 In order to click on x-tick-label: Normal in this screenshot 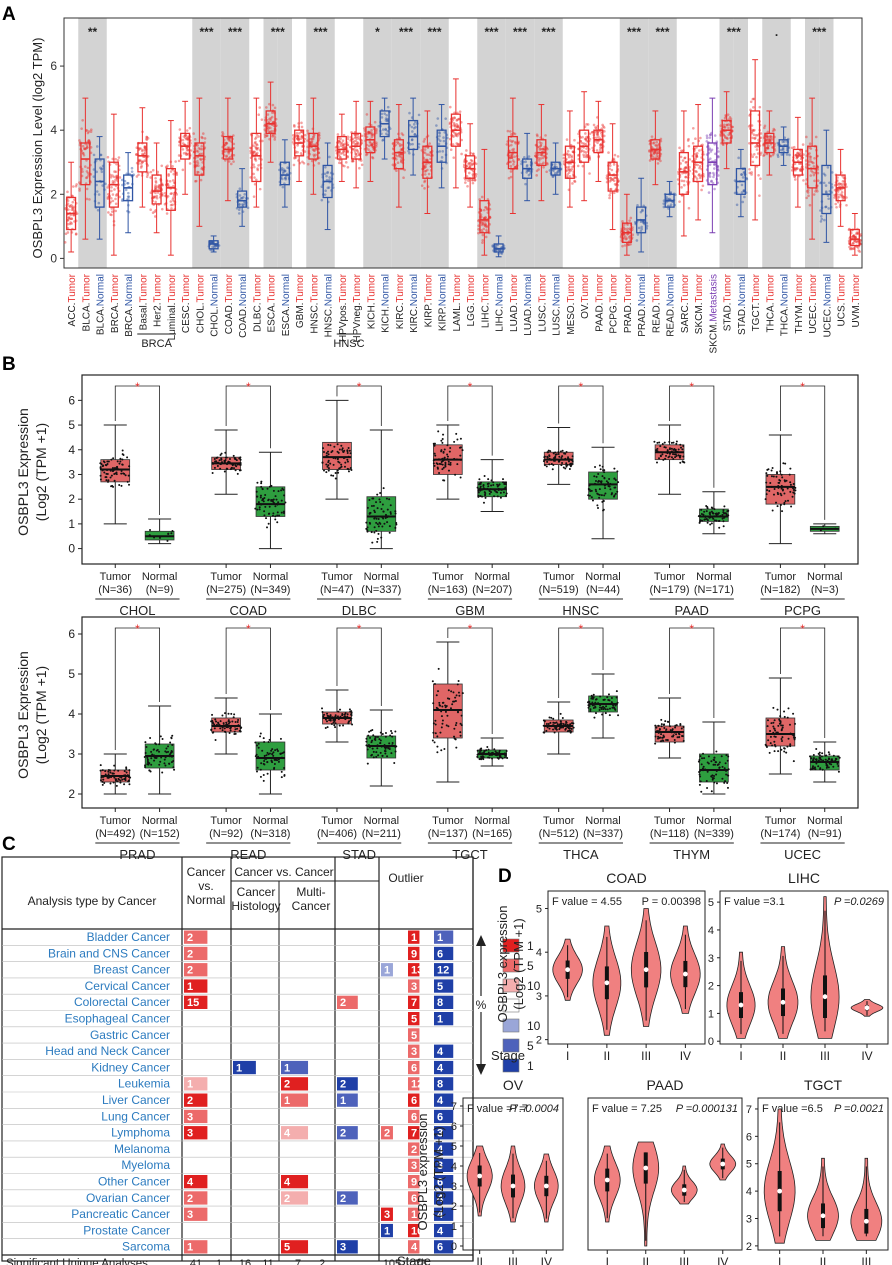, I will do `click(270, 821)`.